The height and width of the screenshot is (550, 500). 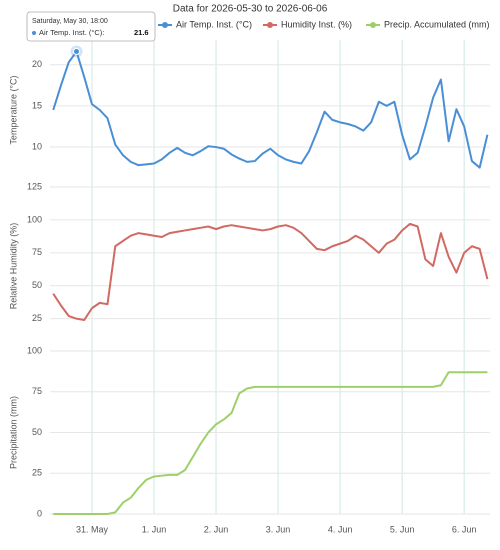 I want to click on legend-label: Humidity Inst. (%), so click(x=316, y=24).